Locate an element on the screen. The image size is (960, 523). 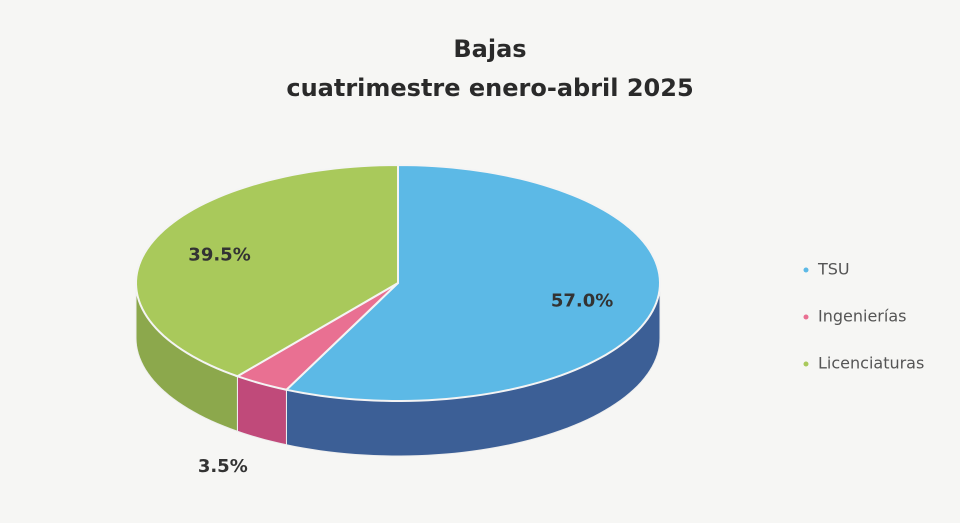
data-label: 39.5% is located at coordinates (219, 254).